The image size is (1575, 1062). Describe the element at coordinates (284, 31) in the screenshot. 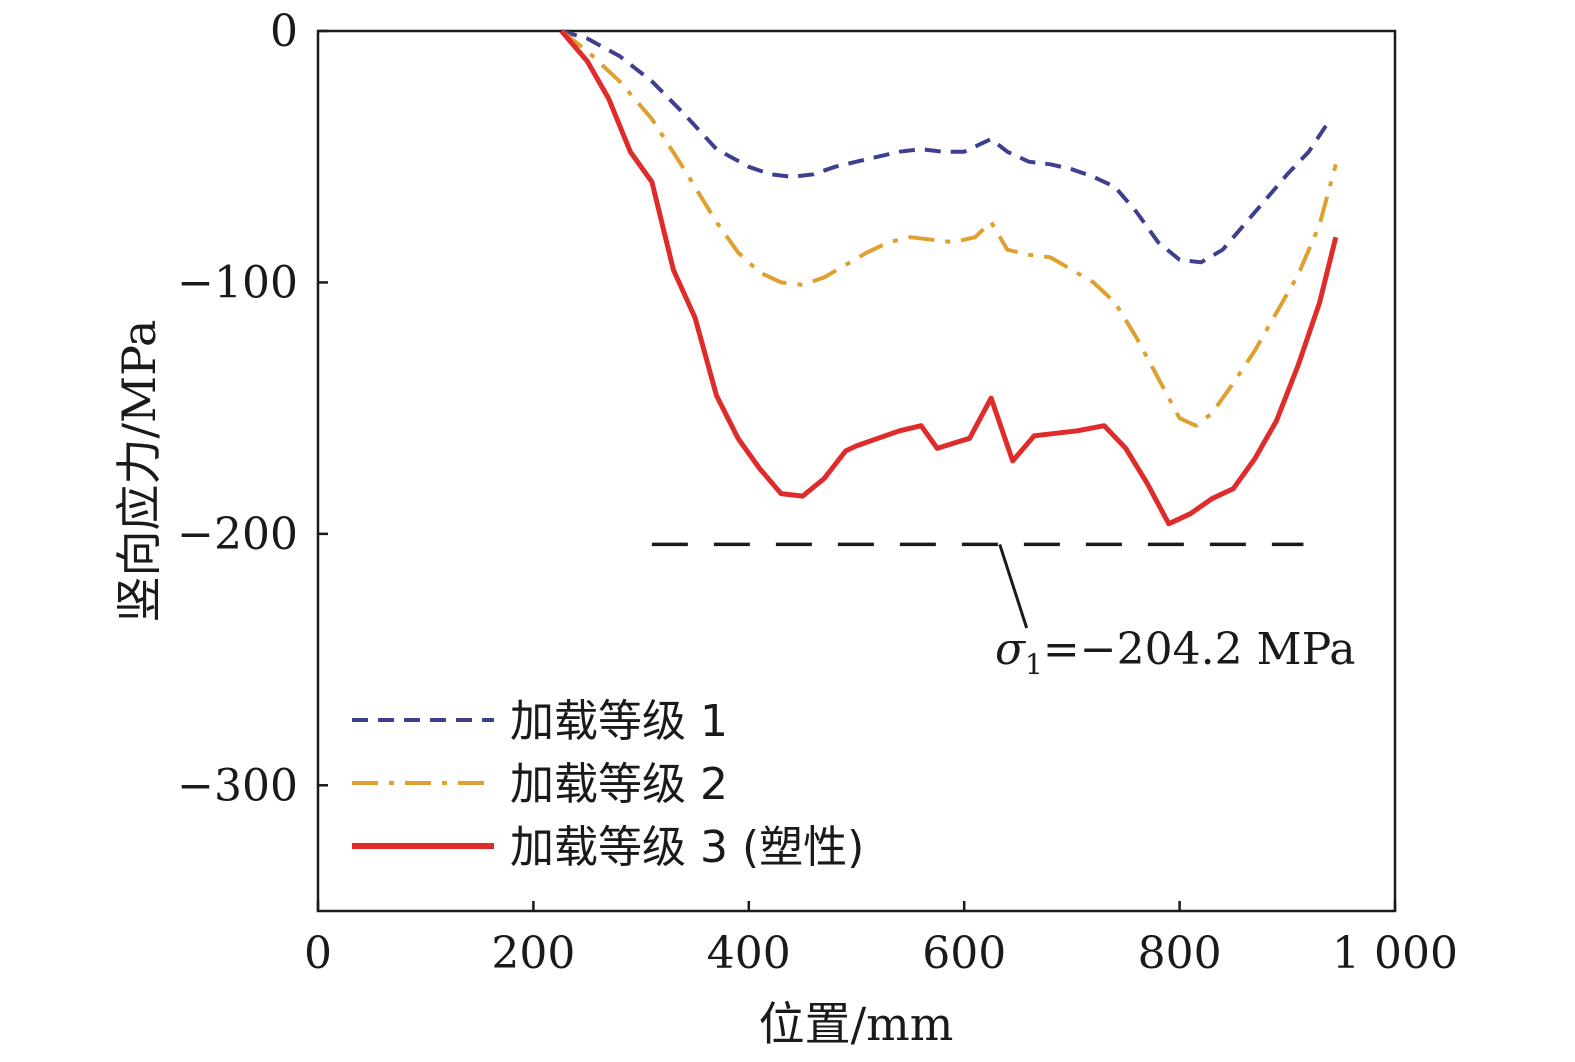

I see `y-tick-label: 0` at that location.